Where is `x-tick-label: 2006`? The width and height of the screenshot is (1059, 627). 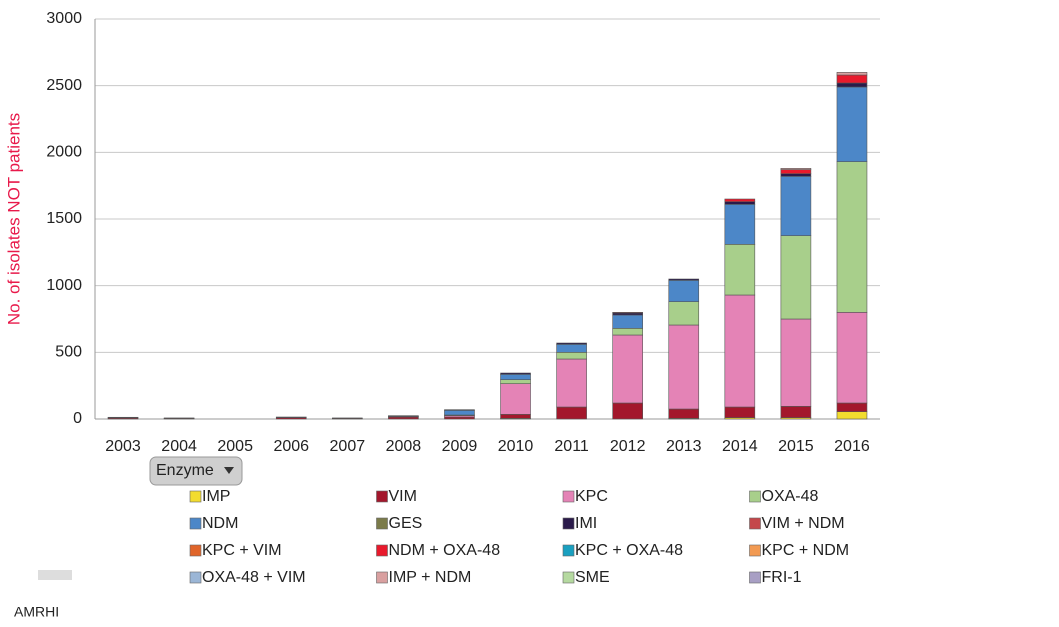
x-tick-label: 2006 is located at coordinates (291, 446).